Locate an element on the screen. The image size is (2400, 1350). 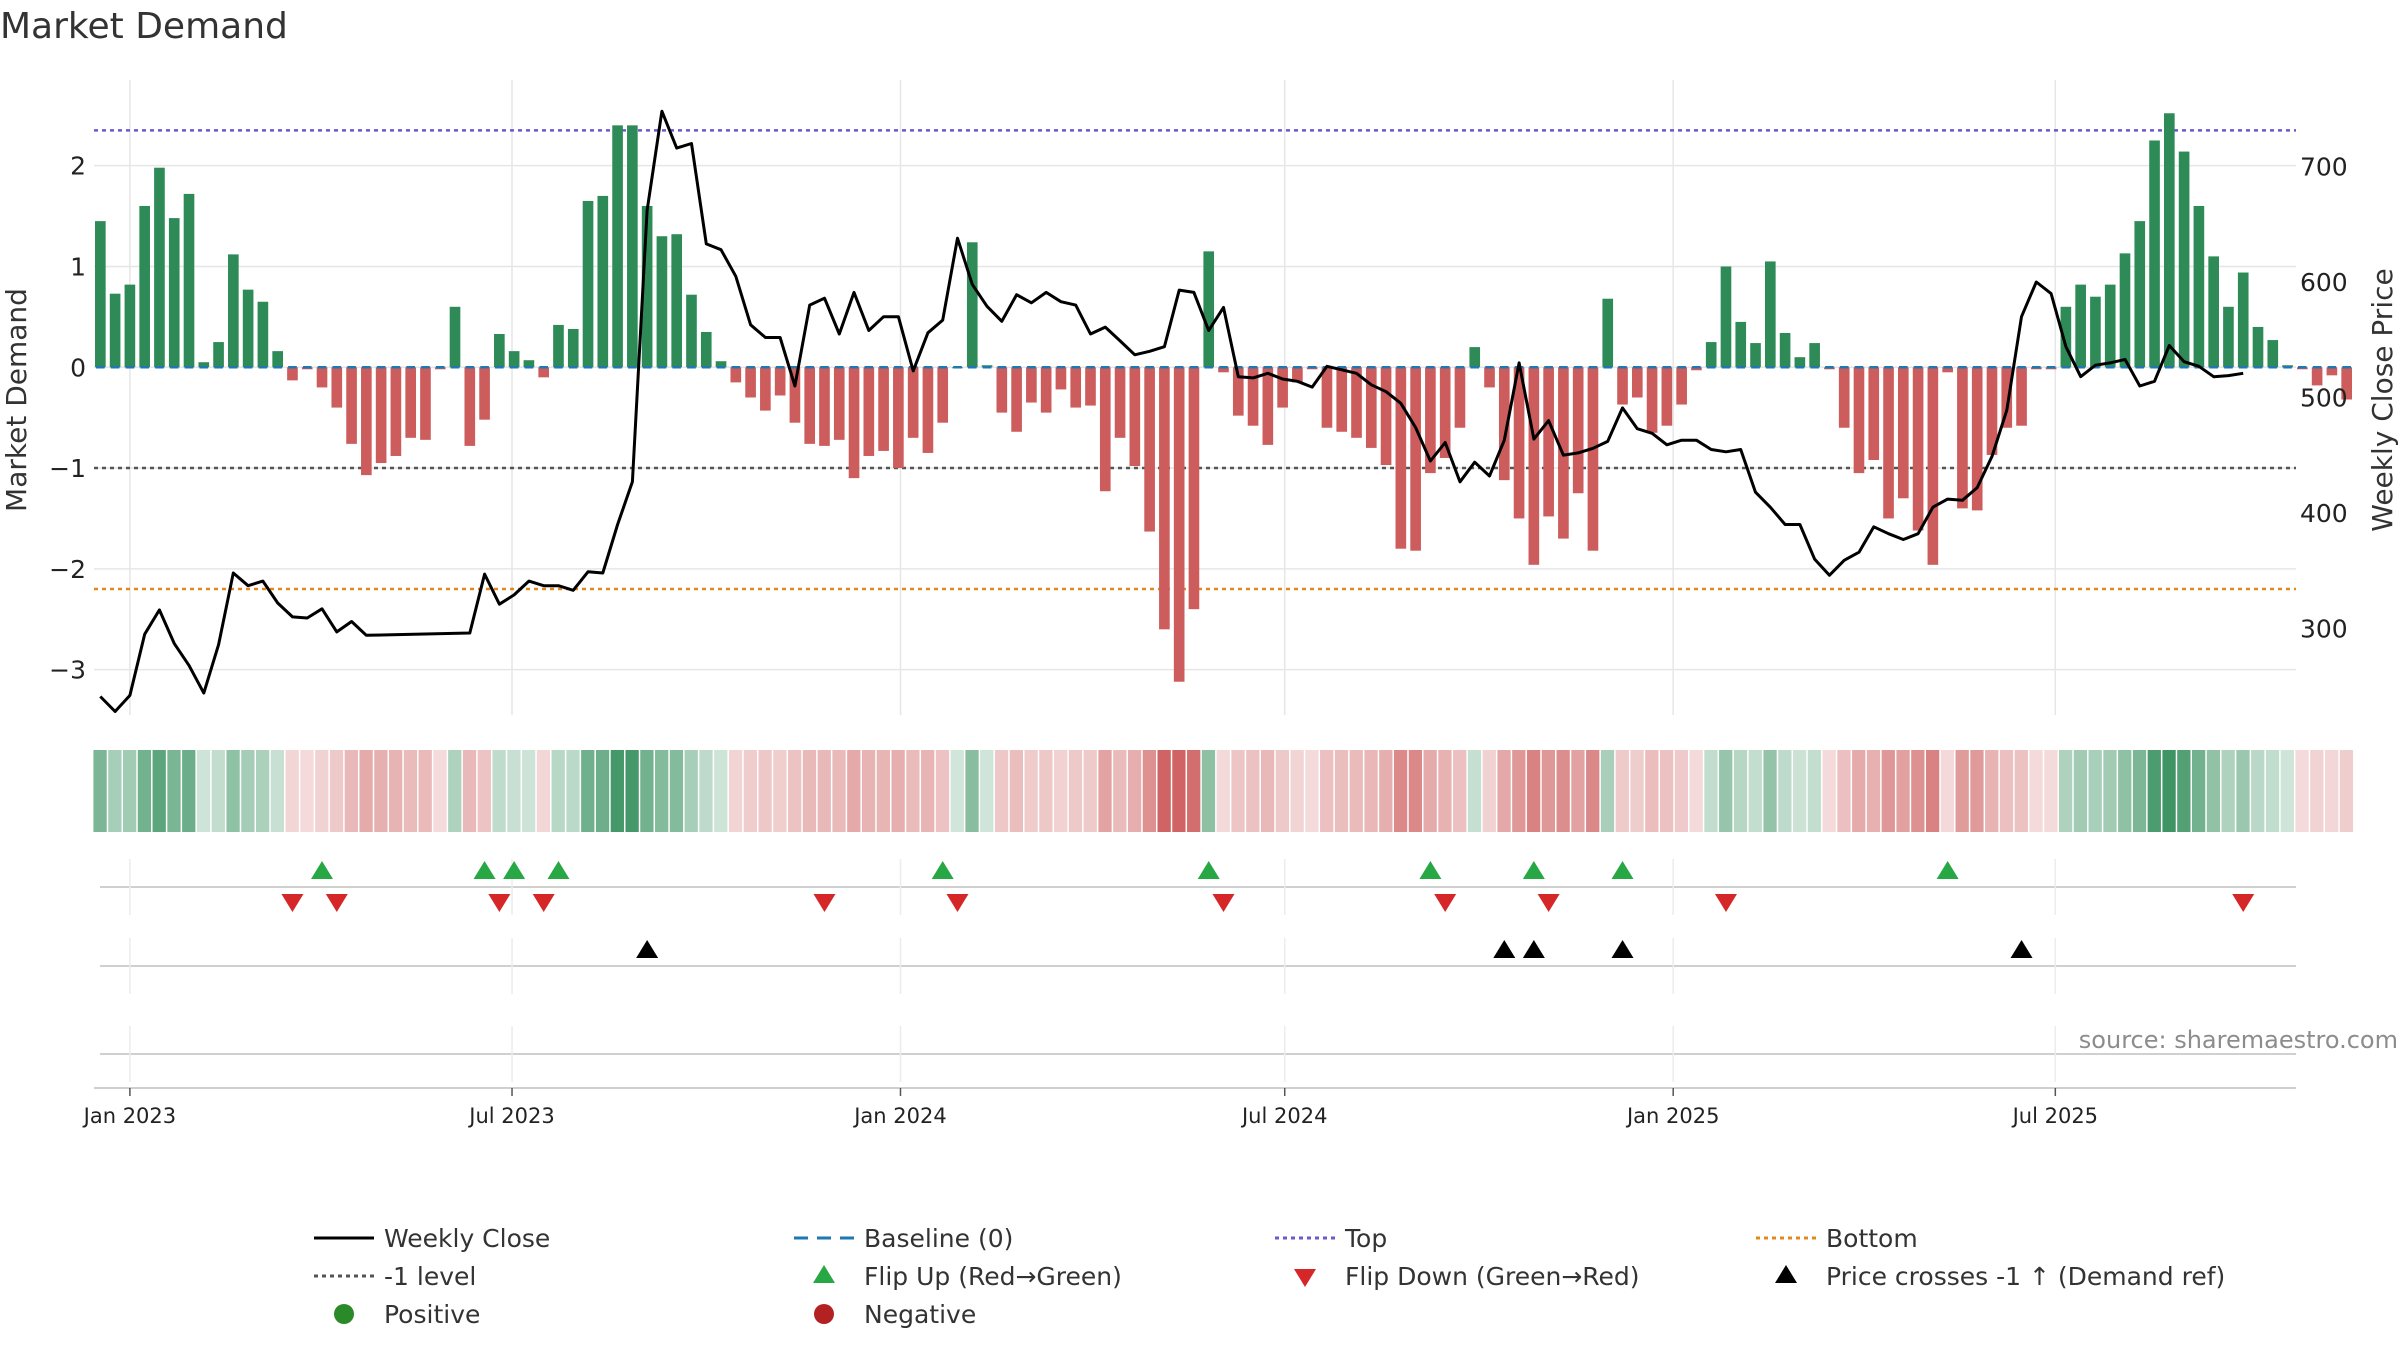
legend-label: Top is located at coordinates (1365, 1238).